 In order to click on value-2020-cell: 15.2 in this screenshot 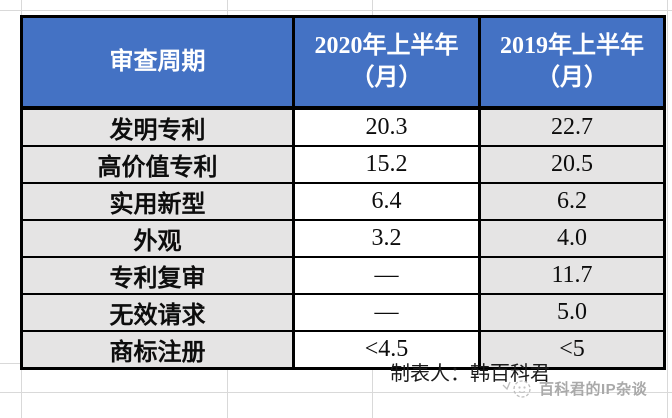, I will do `click(386, 164)`.